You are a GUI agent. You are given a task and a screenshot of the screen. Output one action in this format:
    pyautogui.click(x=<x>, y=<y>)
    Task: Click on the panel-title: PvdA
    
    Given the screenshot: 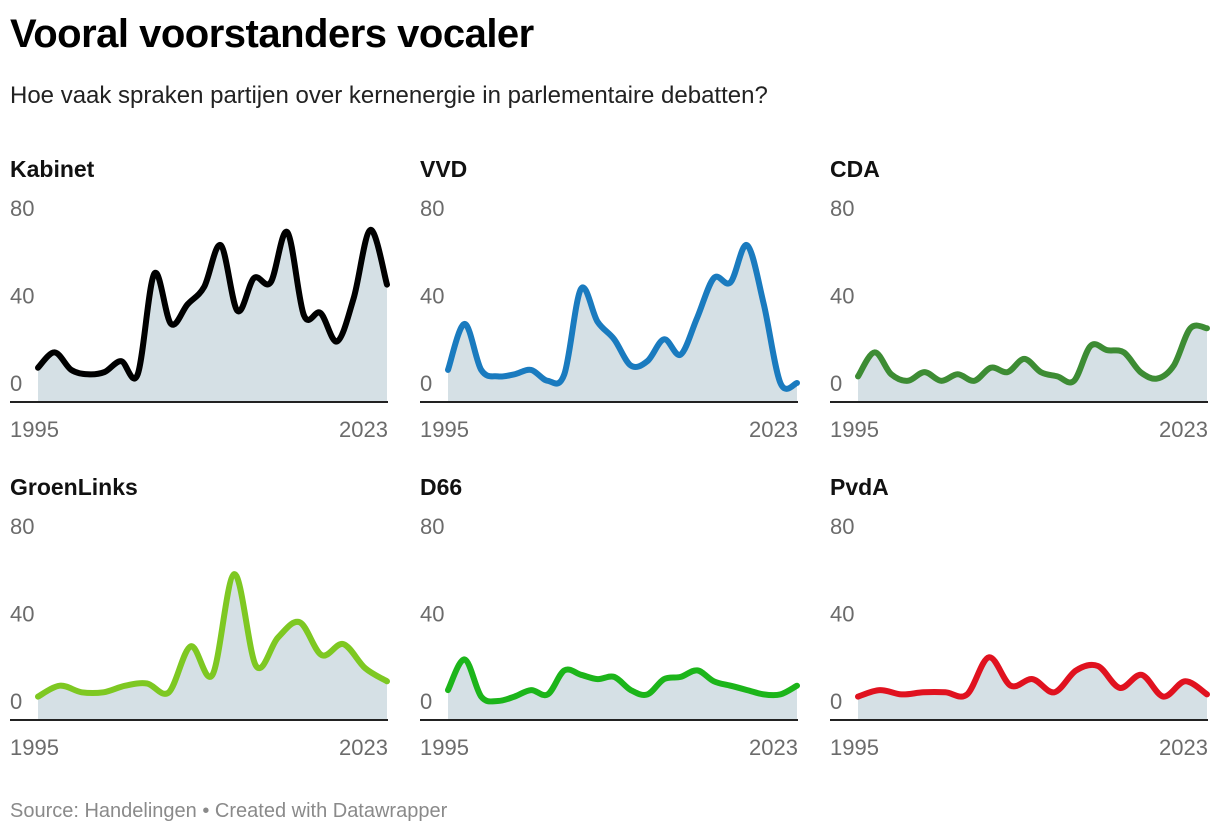 What is the action you would take?
    pyautogui.click(x=859, y=487)
    